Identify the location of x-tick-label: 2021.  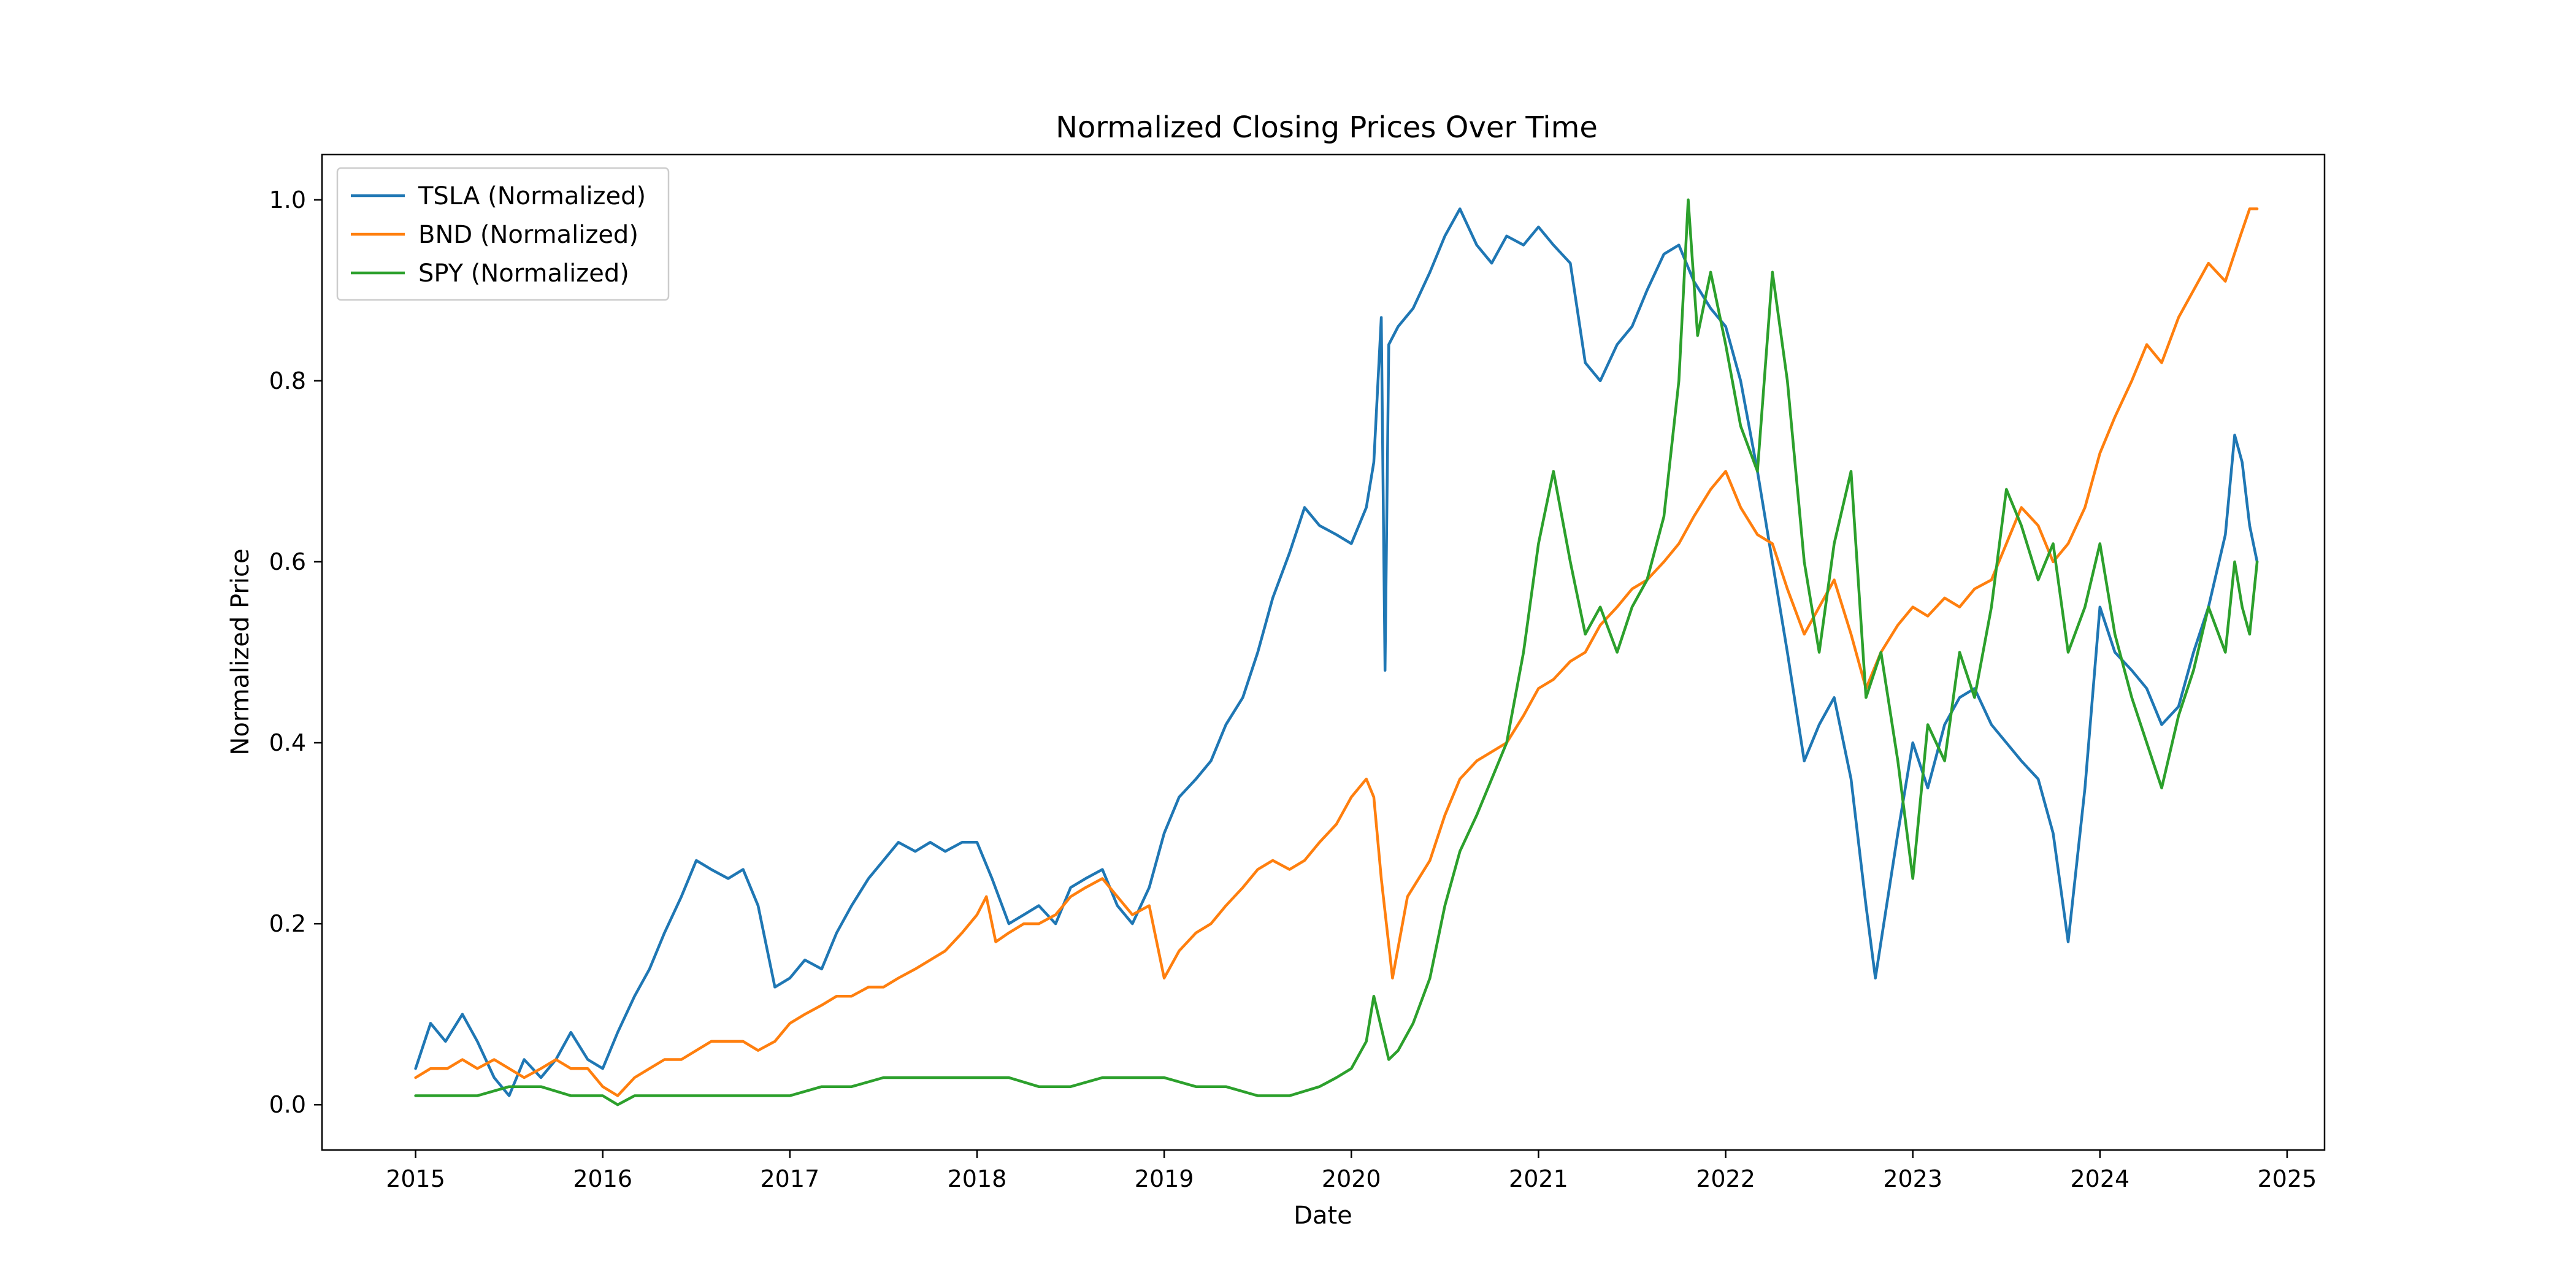
(1538, 1178).